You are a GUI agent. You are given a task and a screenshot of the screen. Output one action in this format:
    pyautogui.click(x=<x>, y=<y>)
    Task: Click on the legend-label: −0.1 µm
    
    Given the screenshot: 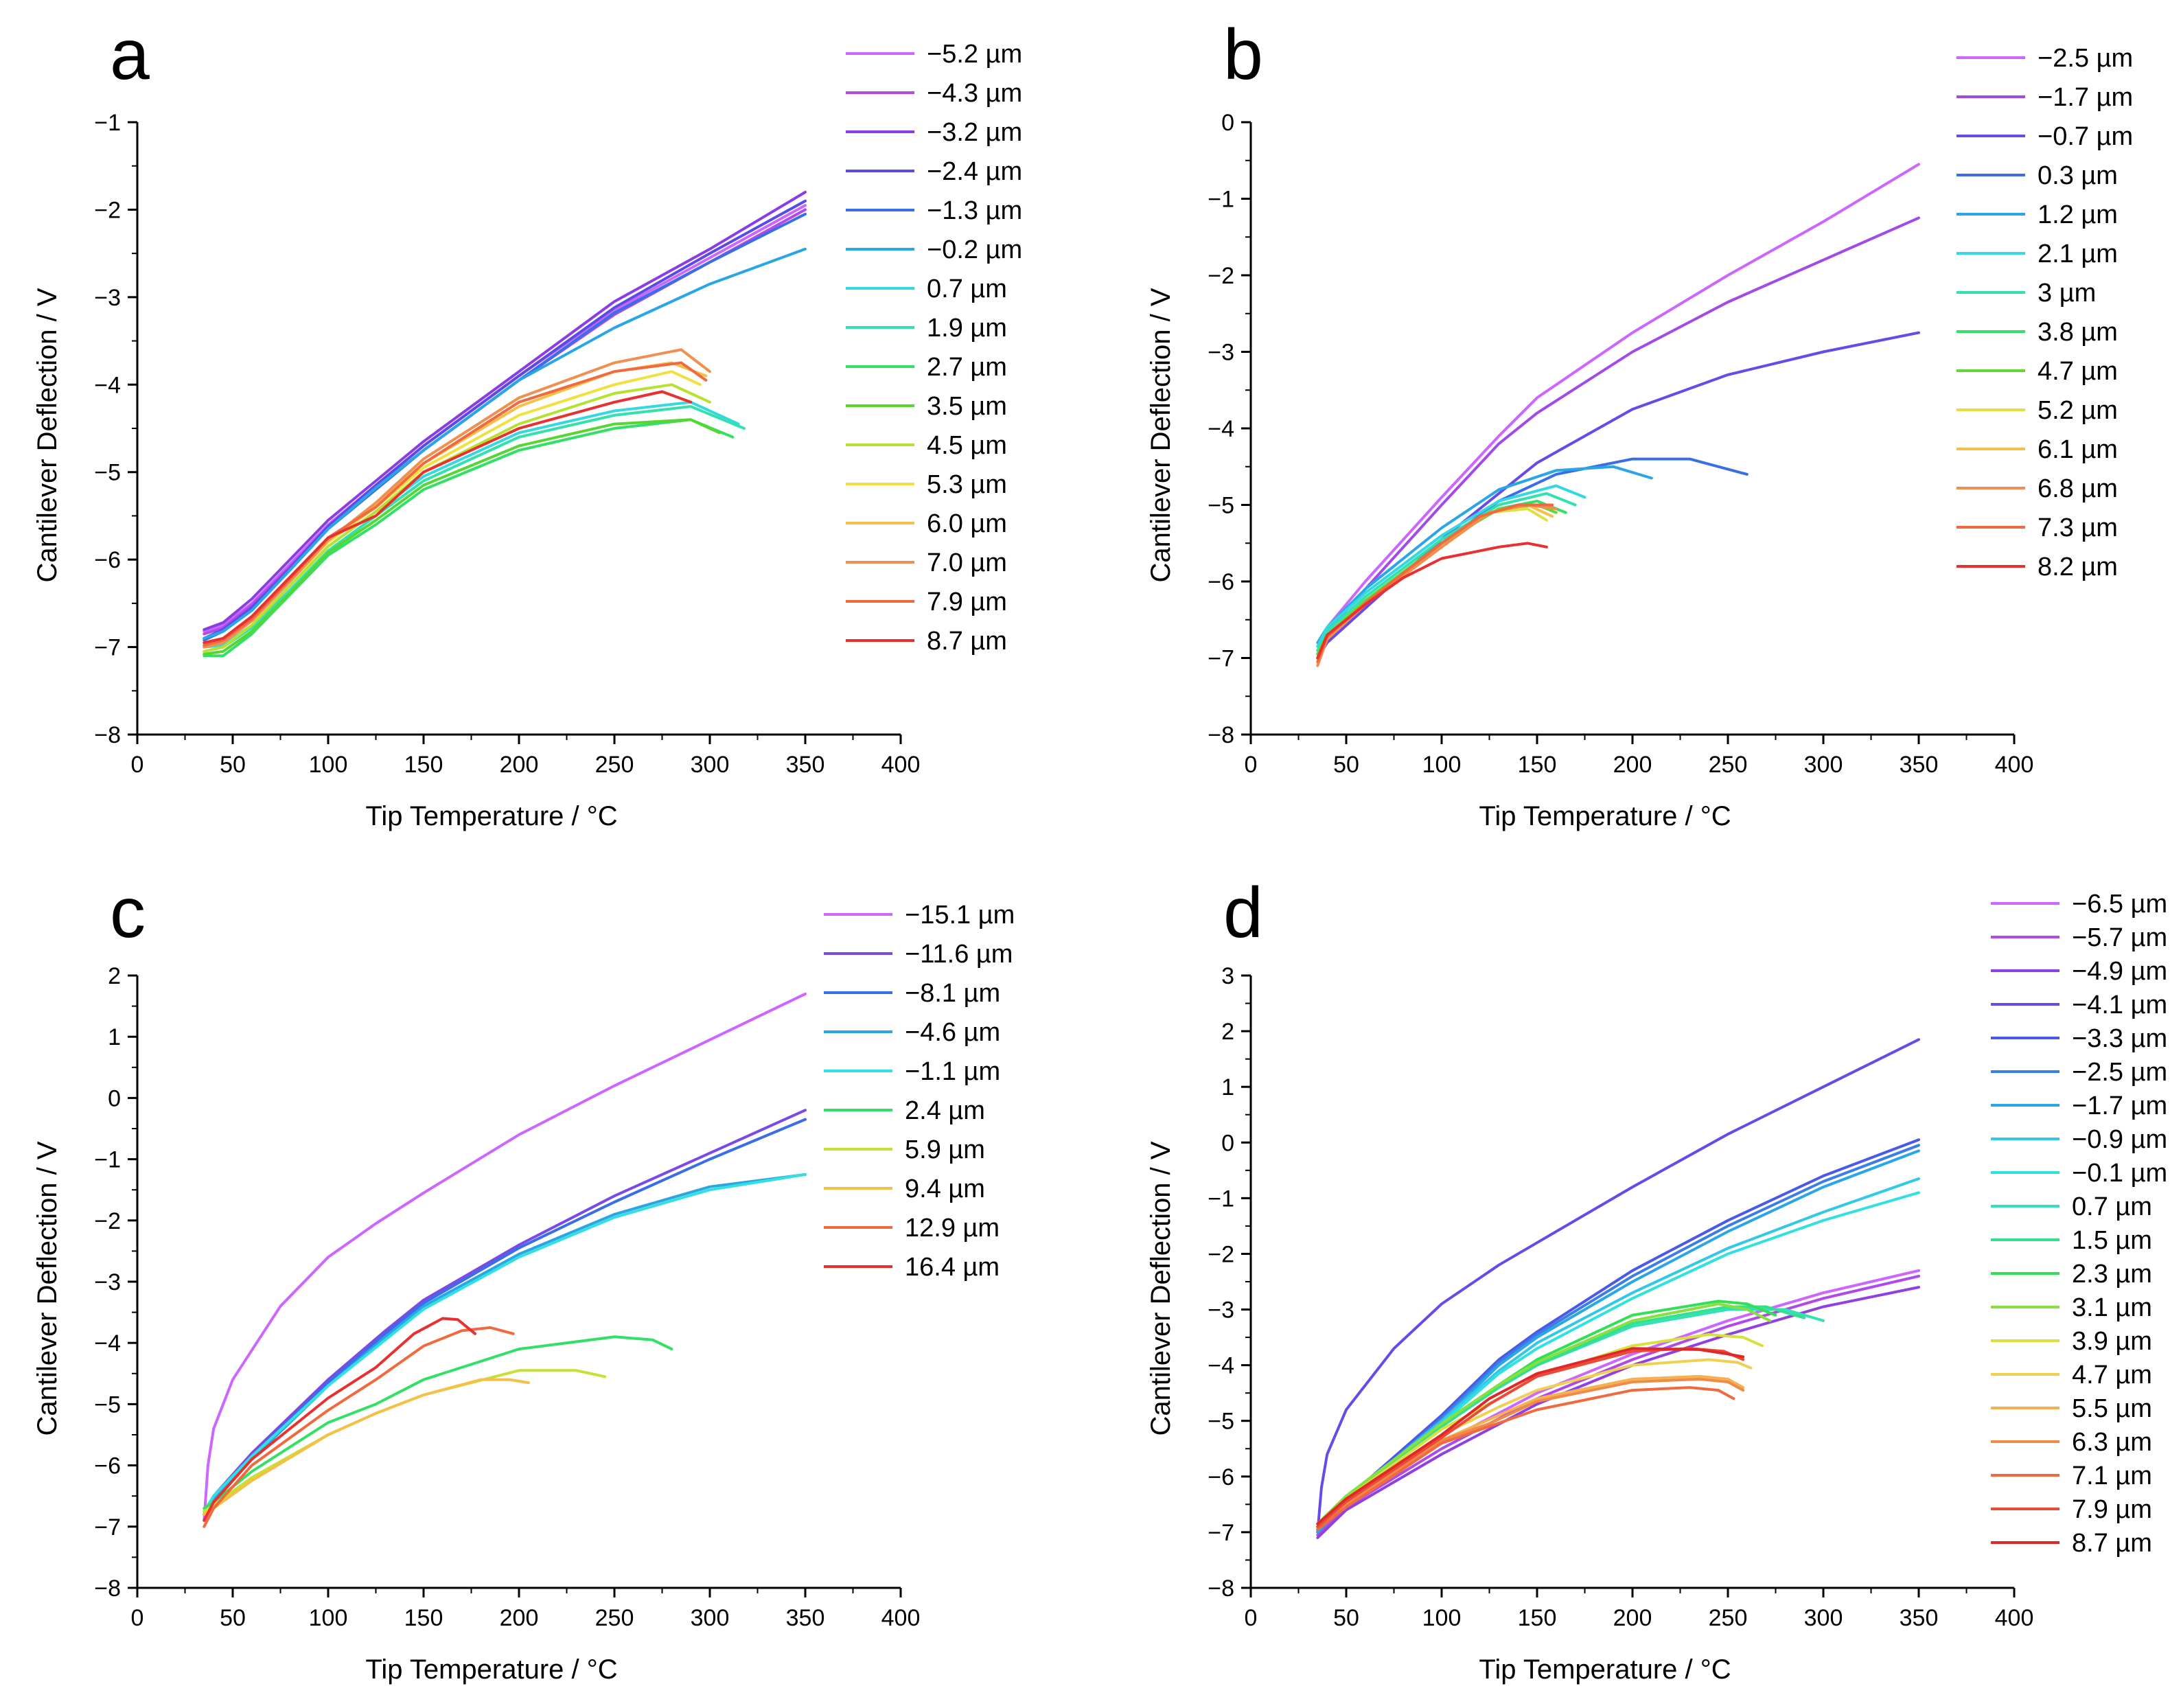 What is the action you would take?
    pyautogui.click(x=2119, y=1173)
    